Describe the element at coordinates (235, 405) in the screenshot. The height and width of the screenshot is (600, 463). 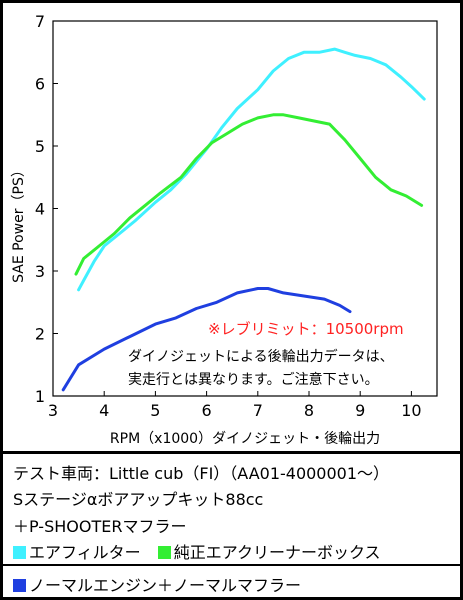
I see `x-ticks: 3 4 5 6 7 8 9 10` at that location.